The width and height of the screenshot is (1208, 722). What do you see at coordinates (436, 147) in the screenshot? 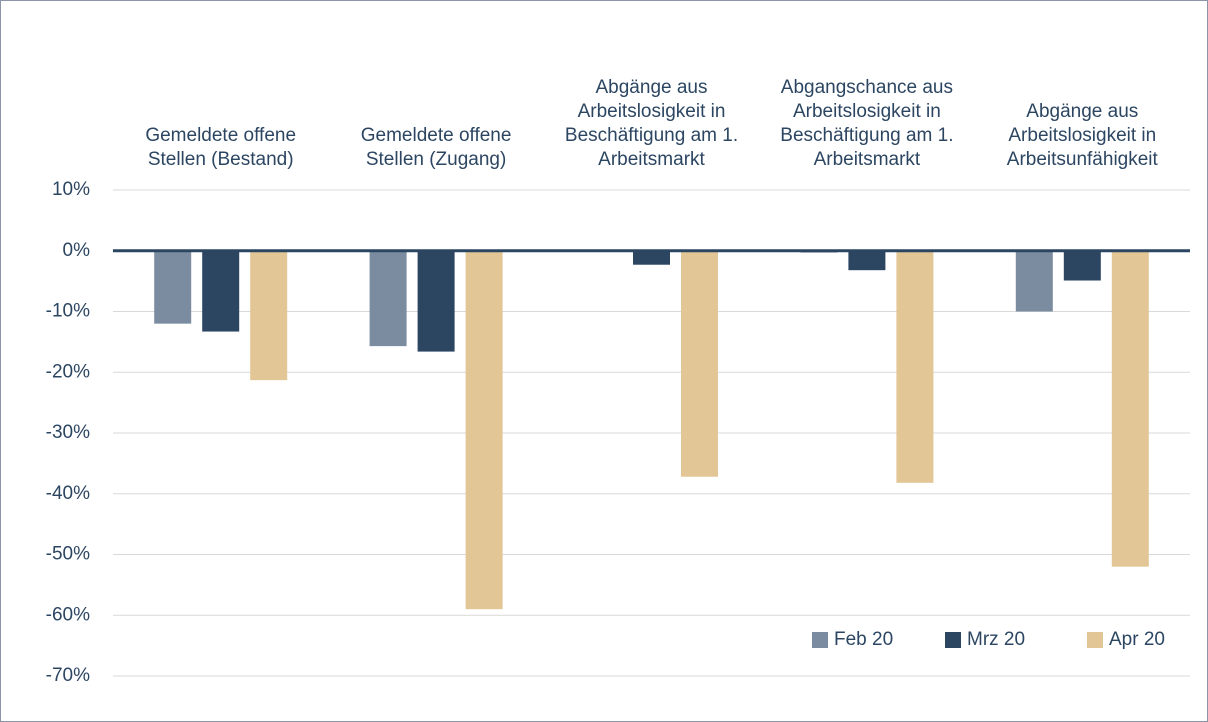
I see `category-label: Gemeldete offene Stellen (Zugang)` at bounding box center [436, 147].